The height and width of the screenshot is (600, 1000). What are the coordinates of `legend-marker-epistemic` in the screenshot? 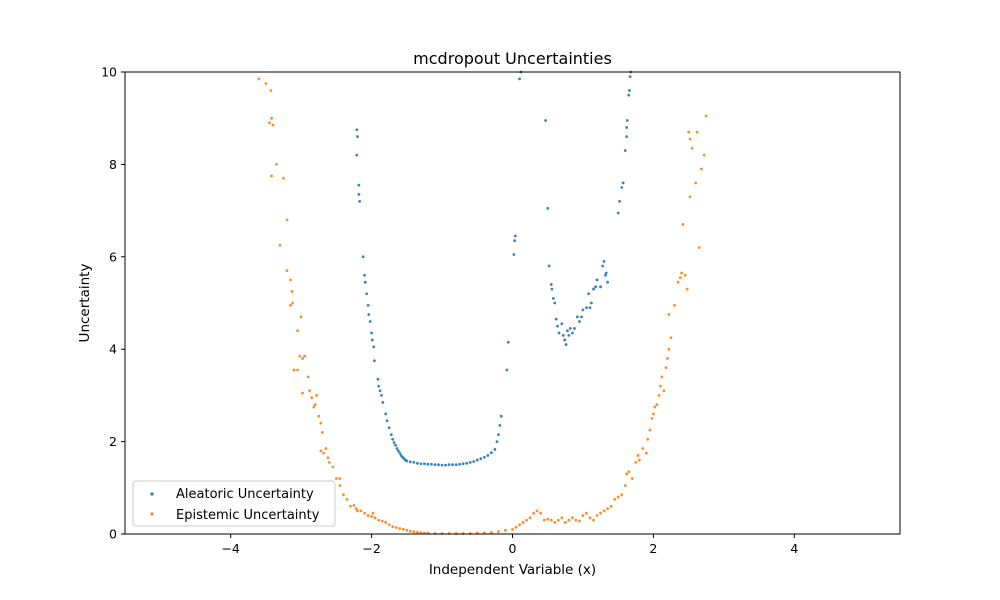 It's located at (152, 514).